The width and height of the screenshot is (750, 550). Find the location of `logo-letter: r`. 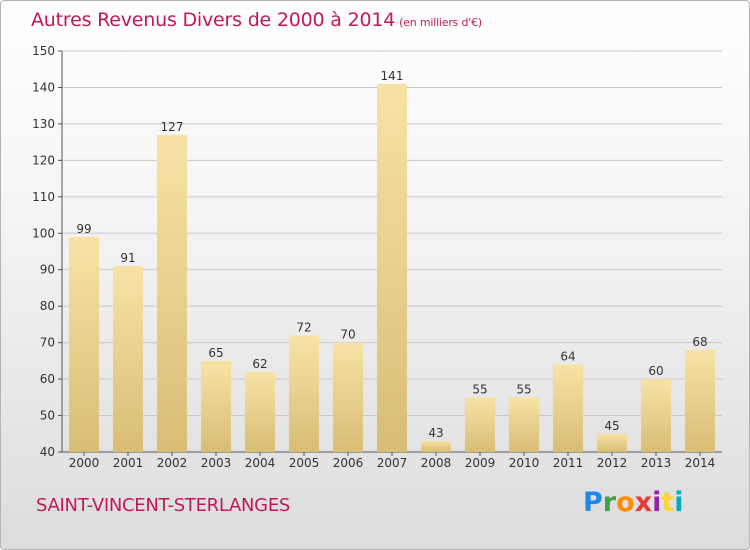

logo-letter: r is located at coordinates (609, 502).